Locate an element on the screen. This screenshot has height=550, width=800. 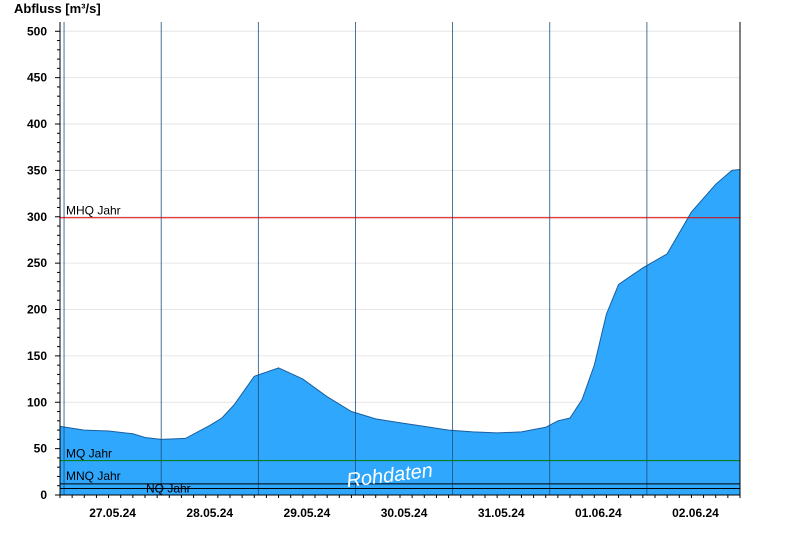
y-tick-label: 0 is located at coordinates (43, 495).